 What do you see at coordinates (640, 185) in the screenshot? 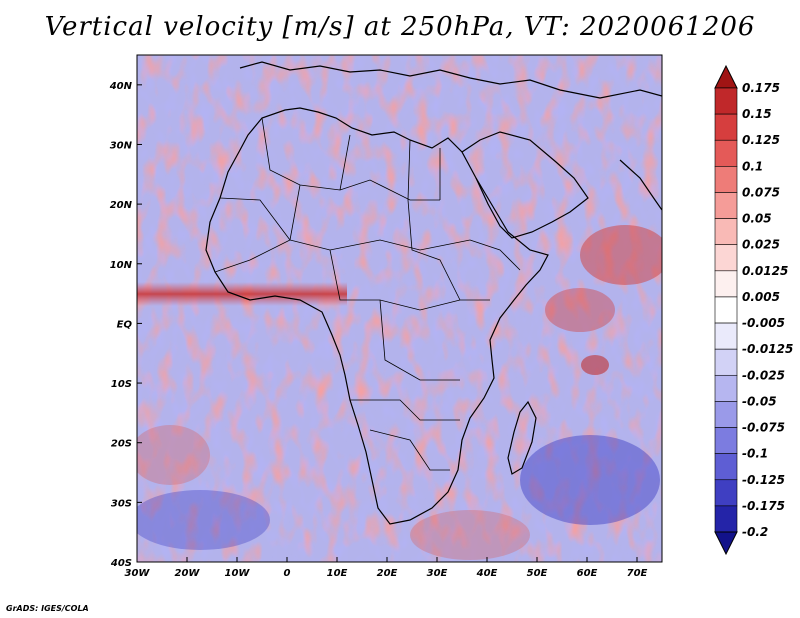
I see `india-coastline` at bounding box center [640, 185].